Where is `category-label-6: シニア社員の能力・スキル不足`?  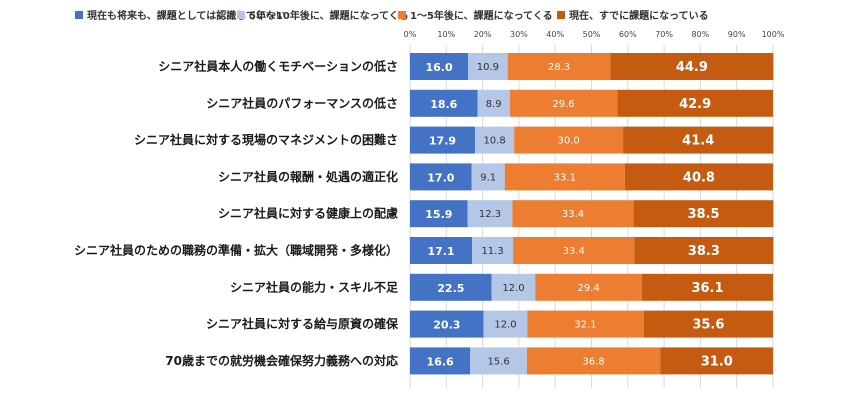
category-label-6: シニア社員の能力・スキル不足 is located at coordinates (314, 286).